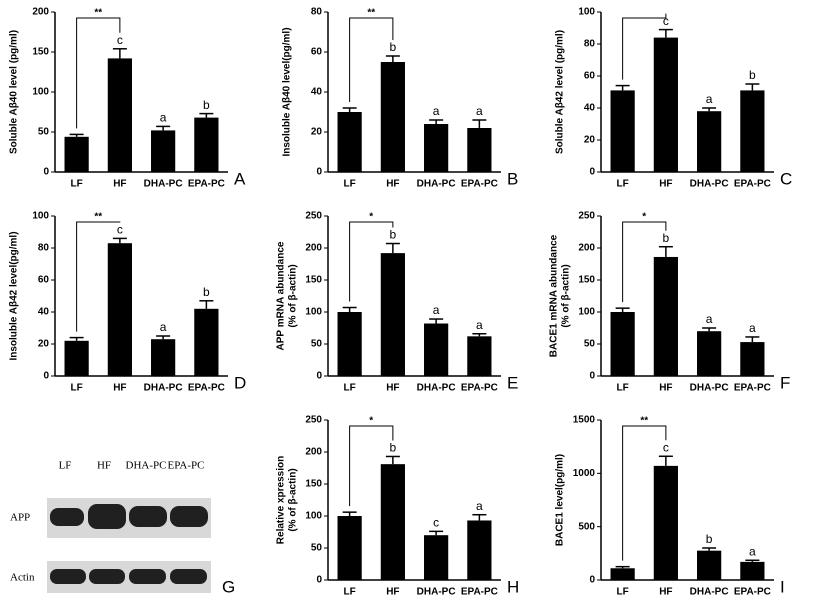 The image size is (819, 611). Describe the element at coordinates (22, 578) in the screenshot. I see `row-label: Actin` at that location.